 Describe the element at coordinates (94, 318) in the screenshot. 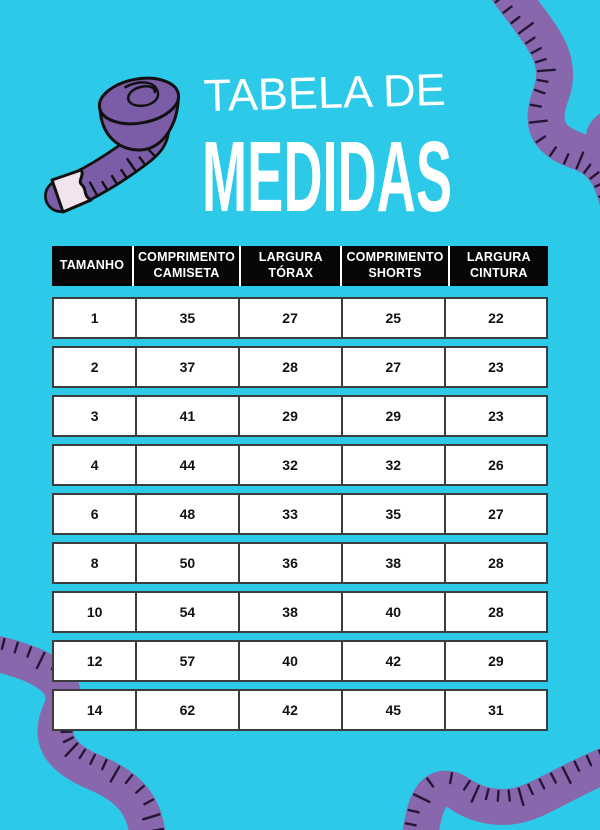

I see `size-cell: 1` at that location.